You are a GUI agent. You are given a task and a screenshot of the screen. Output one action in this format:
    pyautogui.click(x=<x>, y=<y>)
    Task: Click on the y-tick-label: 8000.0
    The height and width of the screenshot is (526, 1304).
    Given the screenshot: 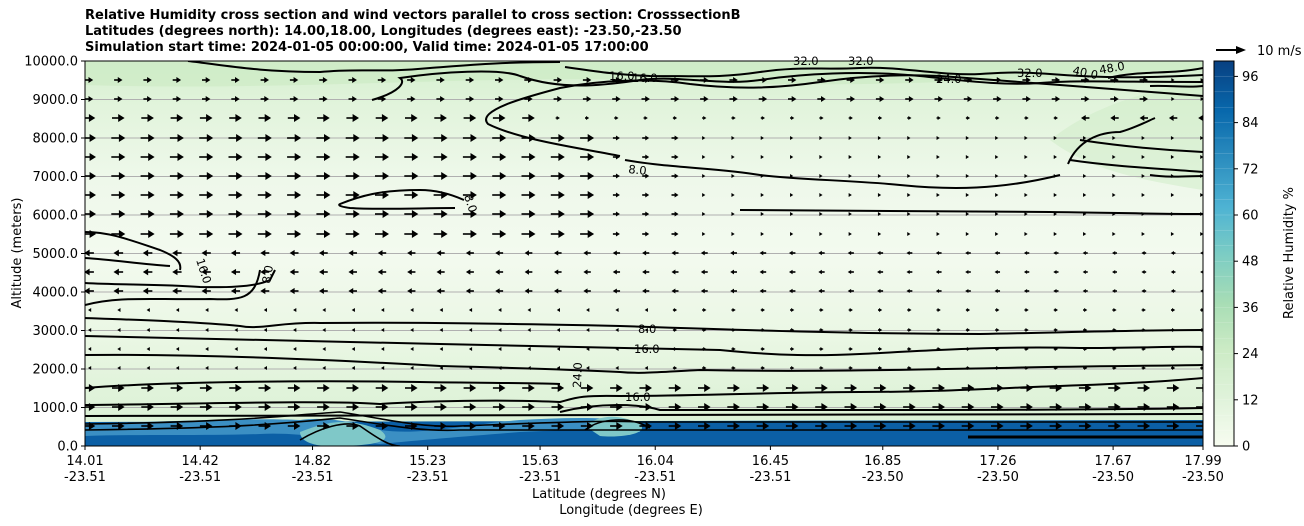 What is the action you would take?
    pyautogui.click(x=56, y=139)
    